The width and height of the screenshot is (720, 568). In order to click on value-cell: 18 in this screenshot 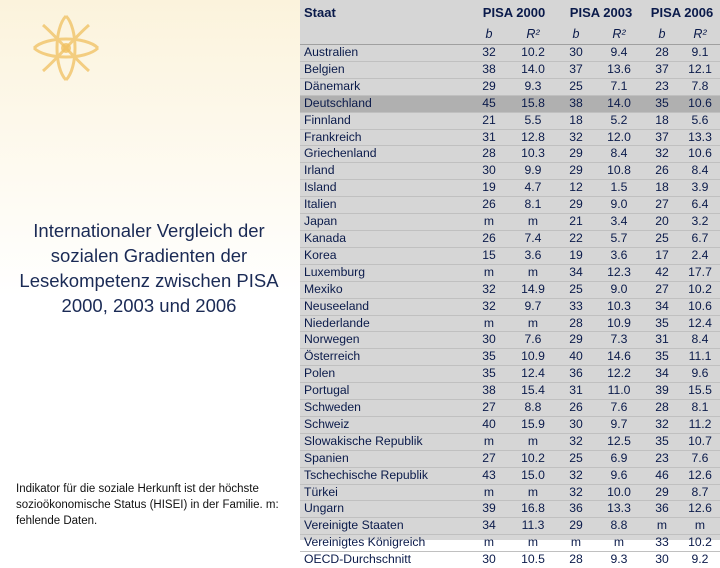, I will do `click(662, 120)`.